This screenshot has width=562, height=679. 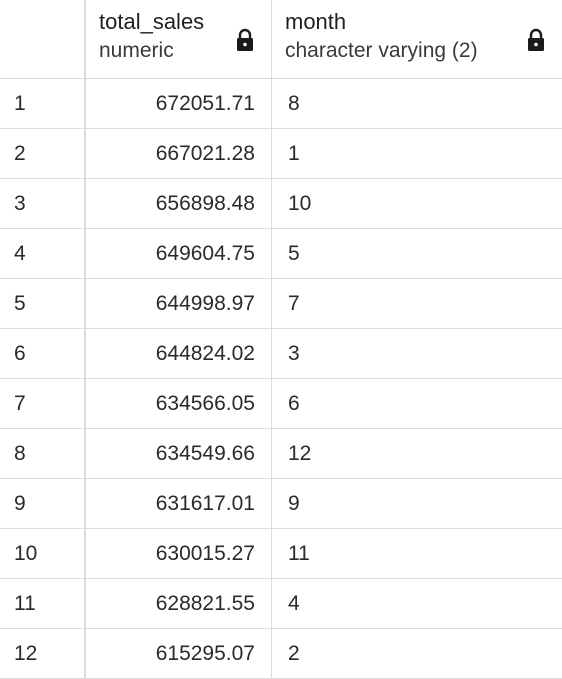 What do you see at coordinates (43, 403) in the screenshot?
I see `row-number: 7` at bounding box center [43, 403].